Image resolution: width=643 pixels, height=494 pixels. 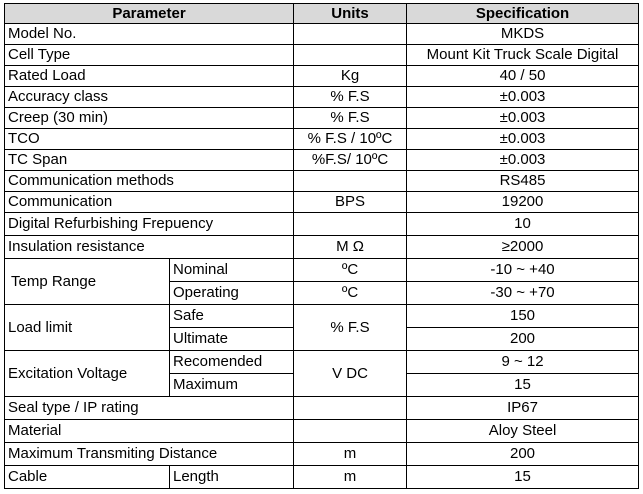 What do you see at coordinates (87, 477) in the screenshot?
I see `cable-label: Cable` at bounding box center [87, 477].